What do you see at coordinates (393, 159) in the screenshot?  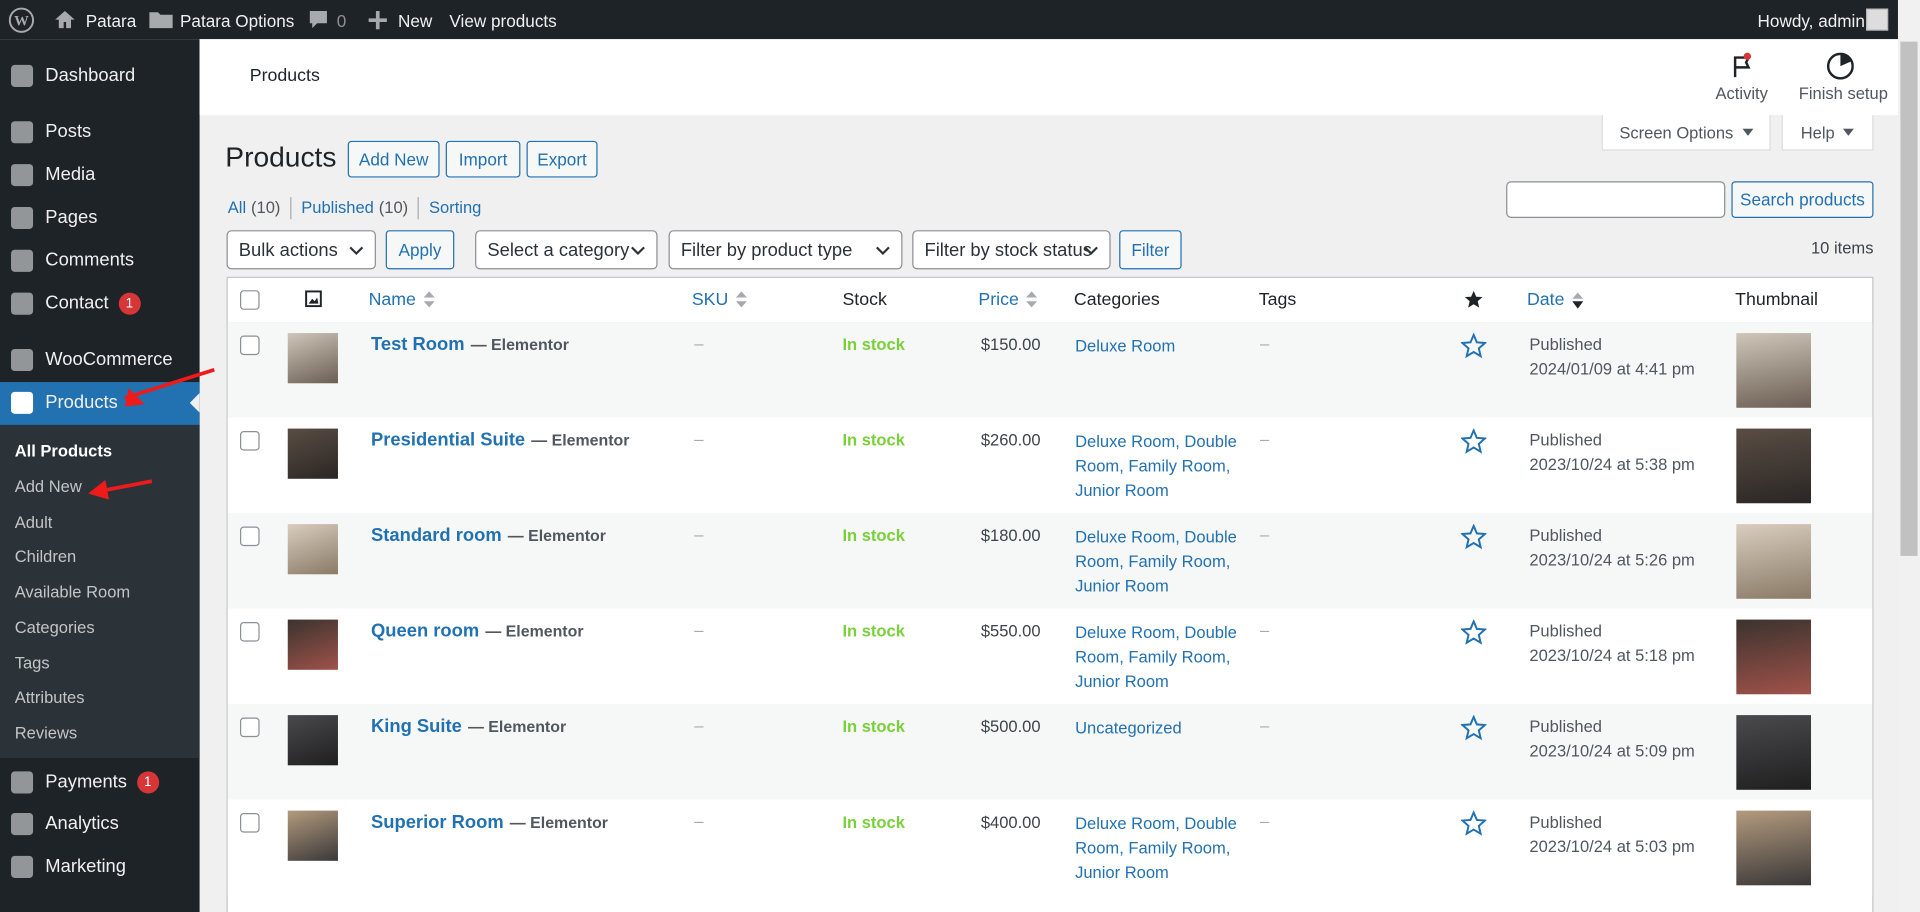 I see `page-title-action: Add New` at bounding box center [393, 159].